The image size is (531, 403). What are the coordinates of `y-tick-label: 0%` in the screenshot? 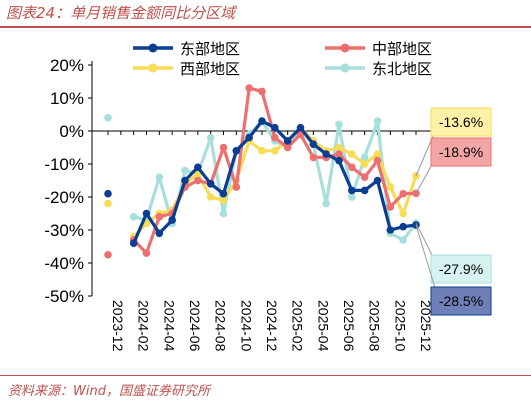 It's located at (71, 131).